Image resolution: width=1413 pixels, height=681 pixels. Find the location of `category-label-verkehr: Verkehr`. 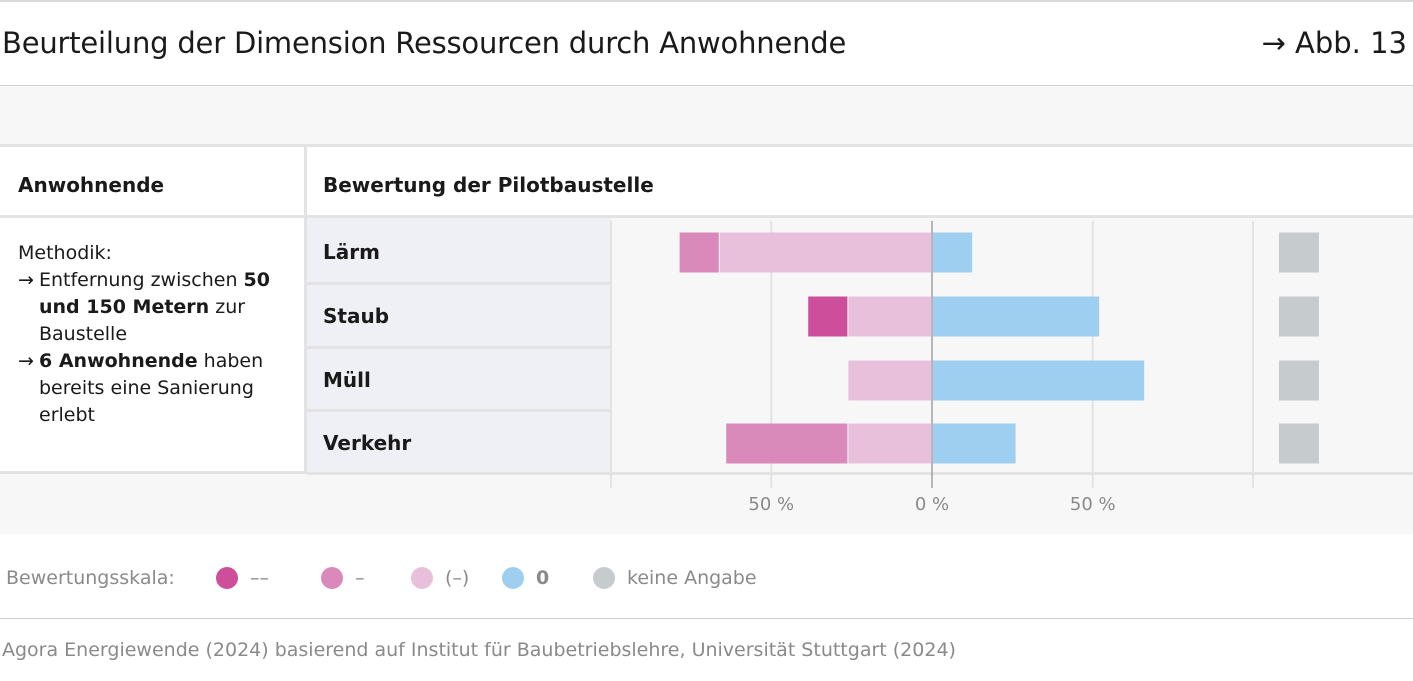

category-label-verkehr: Verkehr is located at coordinates (367, 443).